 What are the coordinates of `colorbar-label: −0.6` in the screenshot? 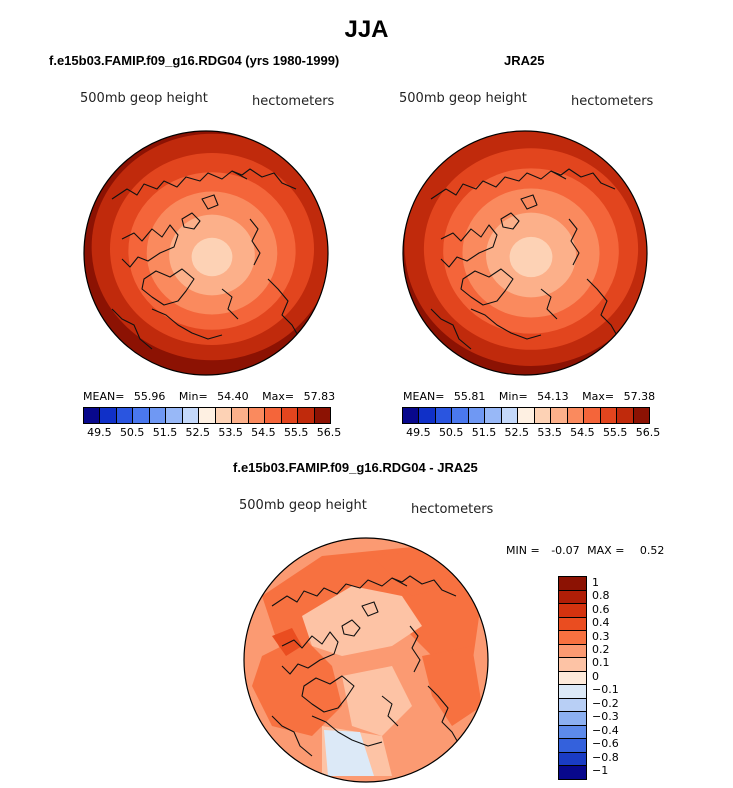 It's located at (605, 744).